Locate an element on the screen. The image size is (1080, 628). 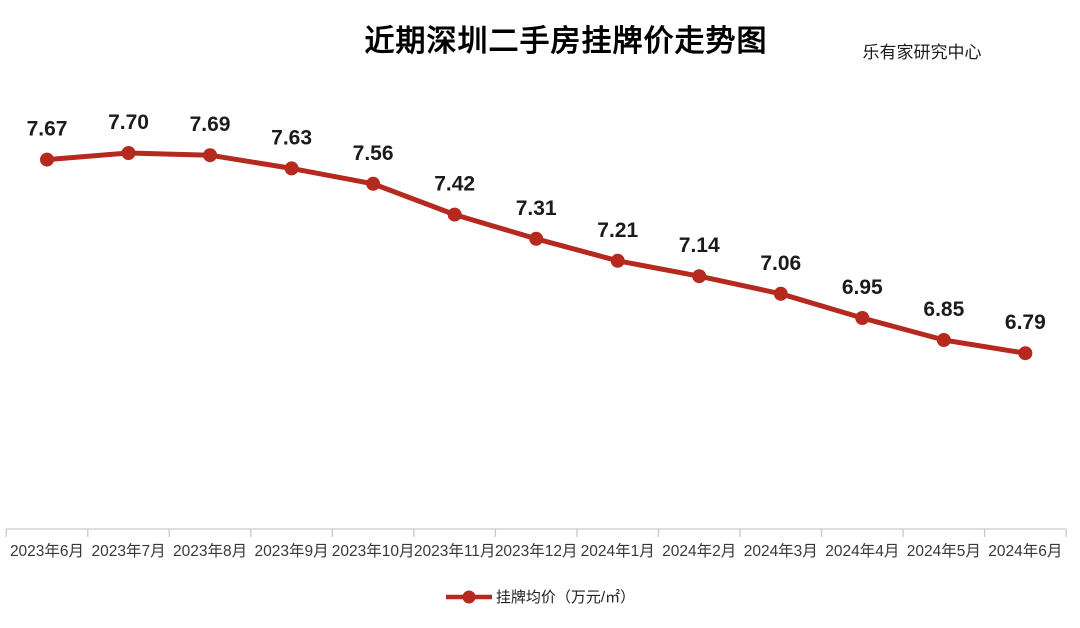
x-axis-label: 2024年1月 is located at coordinates (618, 551).